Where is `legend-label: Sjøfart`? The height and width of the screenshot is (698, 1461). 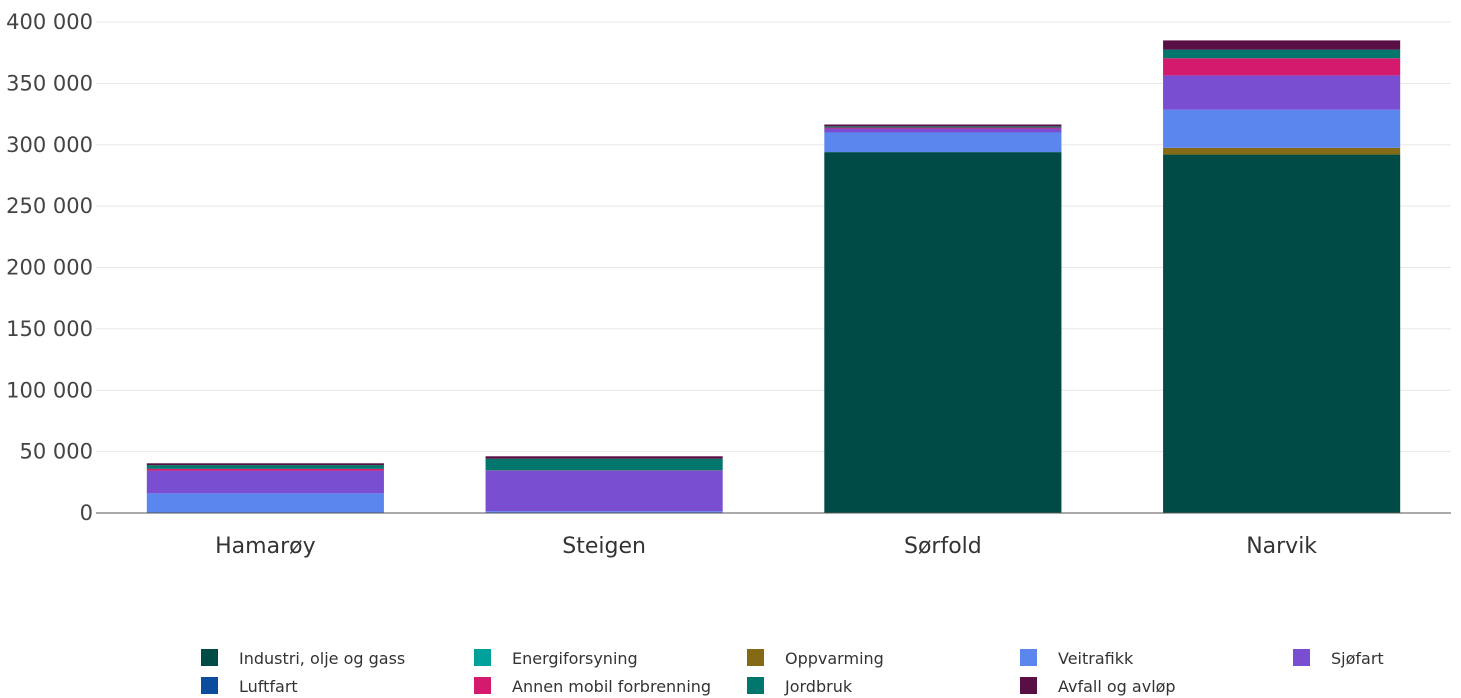 legend-label: Sjøfart is located at coordinates (1357, 658).